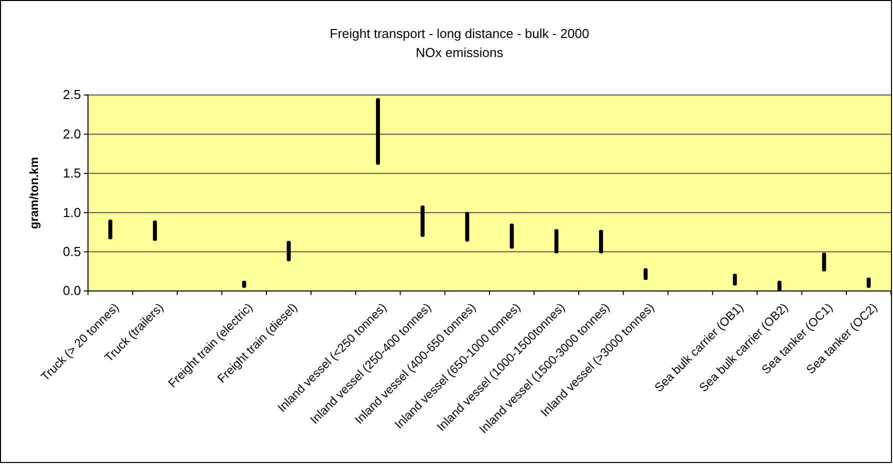  I want to click on chart-title: Freight transport - long distance - bulk - 2000, so click(460, 33).